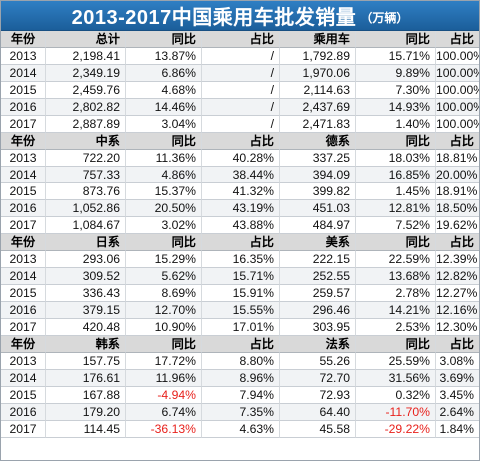 The height and width of the screenshot is (461, 480). Describe the element at coordinates (164, 107) in the screenshot. I see `table-cell: 14.46%` at that location.